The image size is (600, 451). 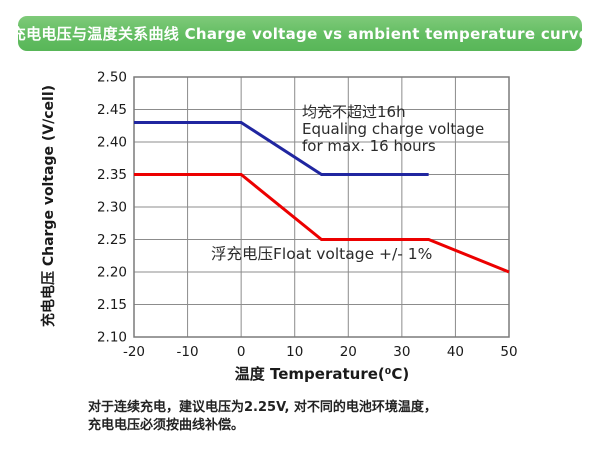 I want to click on y-tick-label: 2.50, so click(x=112, y=78).